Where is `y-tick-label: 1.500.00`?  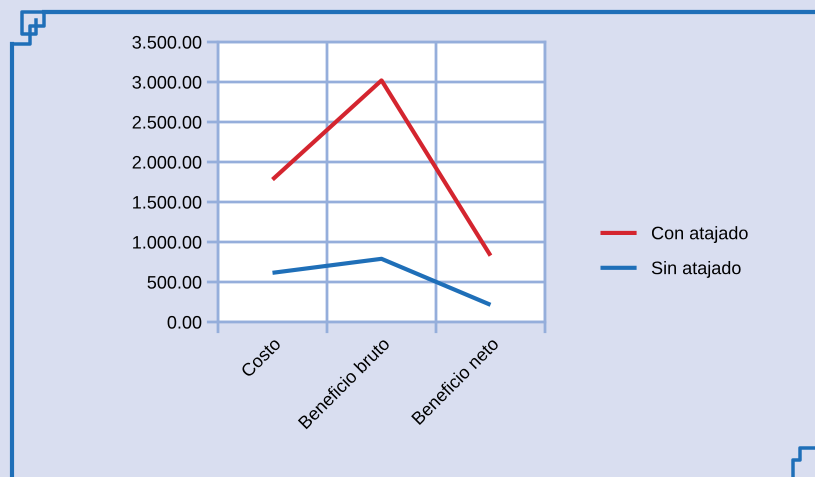
y-tick-label: 1.500.00 is located at coordinates (167, 202).